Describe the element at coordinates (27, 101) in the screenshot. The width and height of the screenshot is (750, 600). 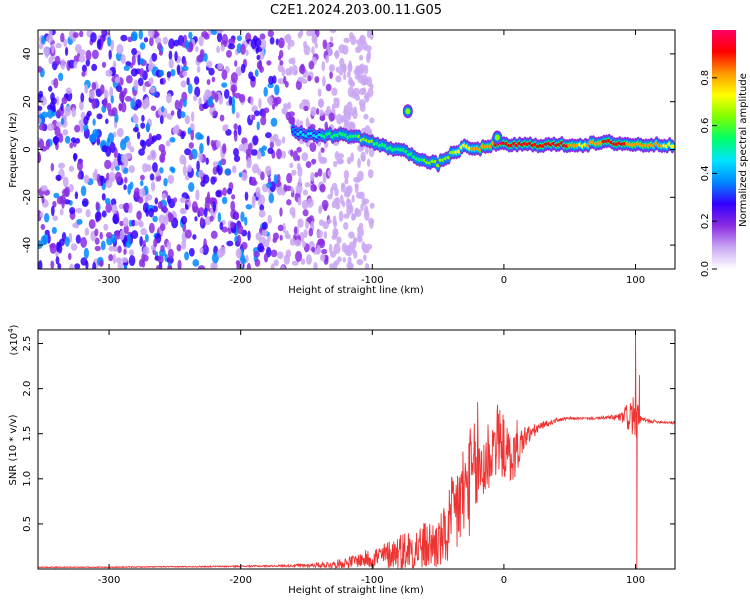
I see `y-tick-label: 20` at that location.